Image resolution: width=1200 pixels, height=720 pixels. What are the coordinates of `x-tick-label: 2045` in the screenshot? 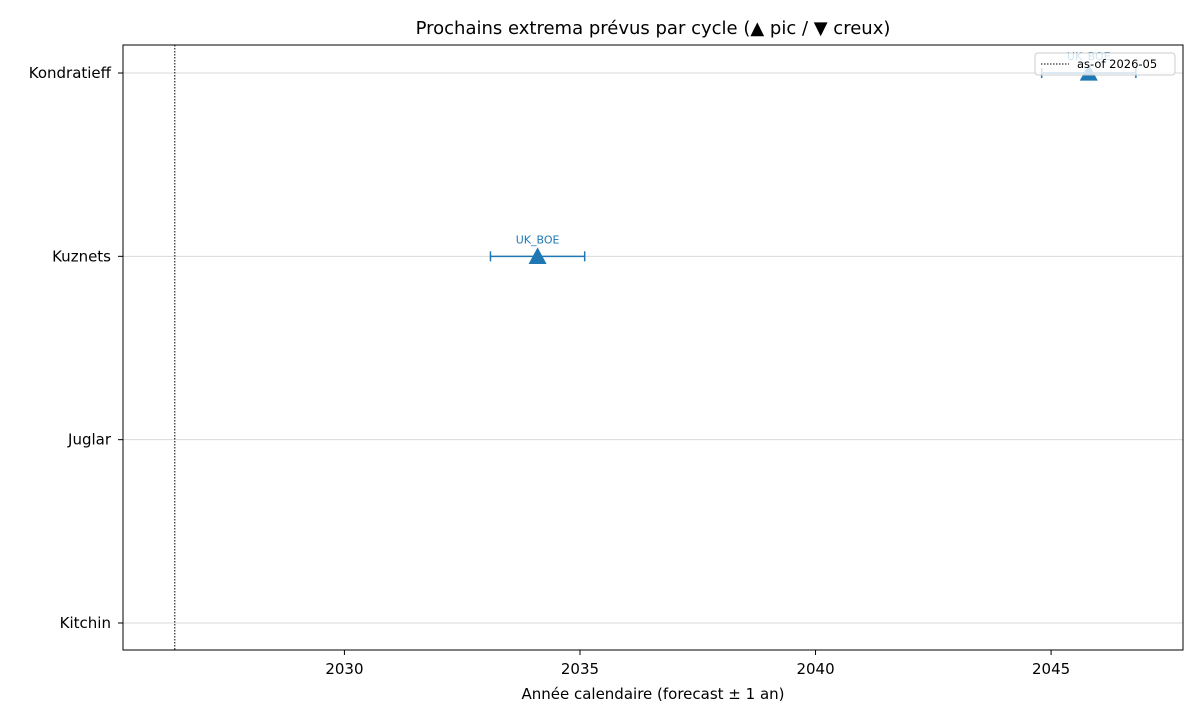 It's located at (1051, 669).